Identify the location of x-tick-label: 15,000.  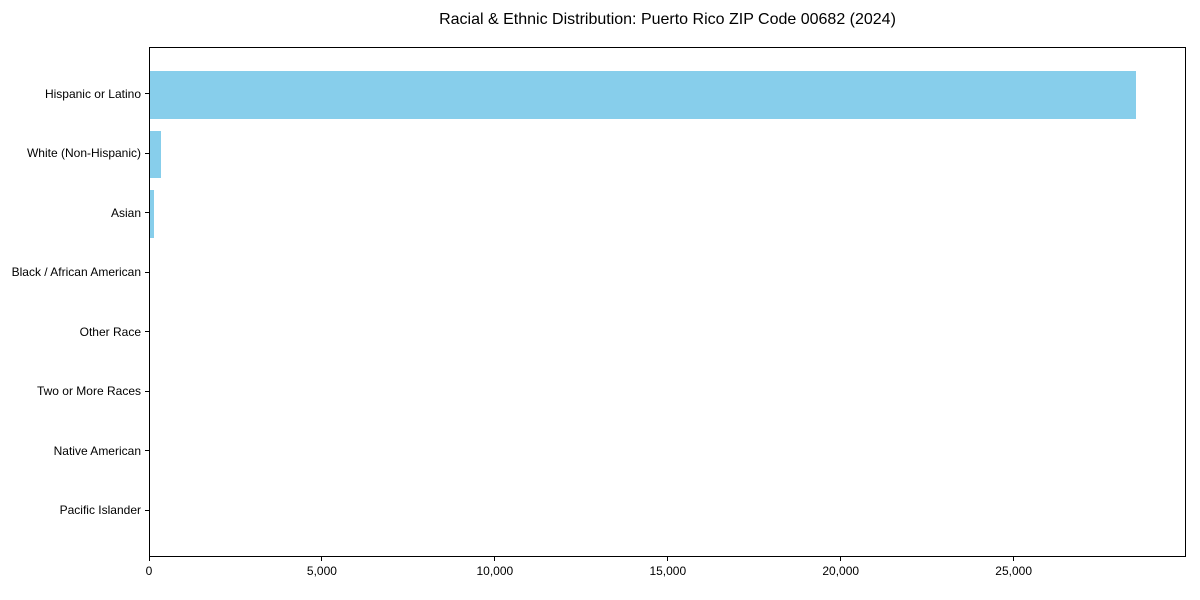
(668, 571).